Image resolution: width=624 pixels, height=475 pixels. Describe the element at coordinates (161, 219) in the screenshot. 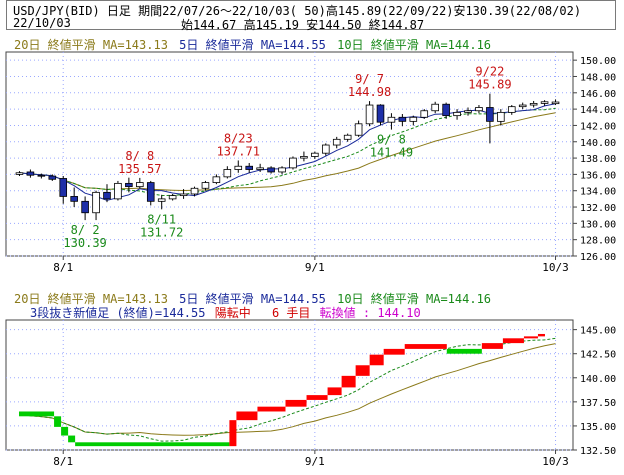

I see `low-annotation-date: 8/11` at that location.